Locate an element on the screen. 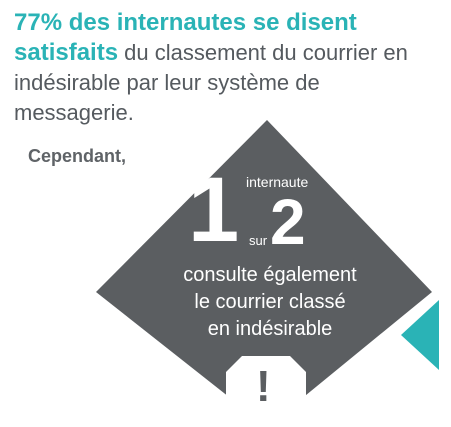 The height and width of the screenshot is (427, 451). stat-unit: internaute is located at coordinates (277, 182).